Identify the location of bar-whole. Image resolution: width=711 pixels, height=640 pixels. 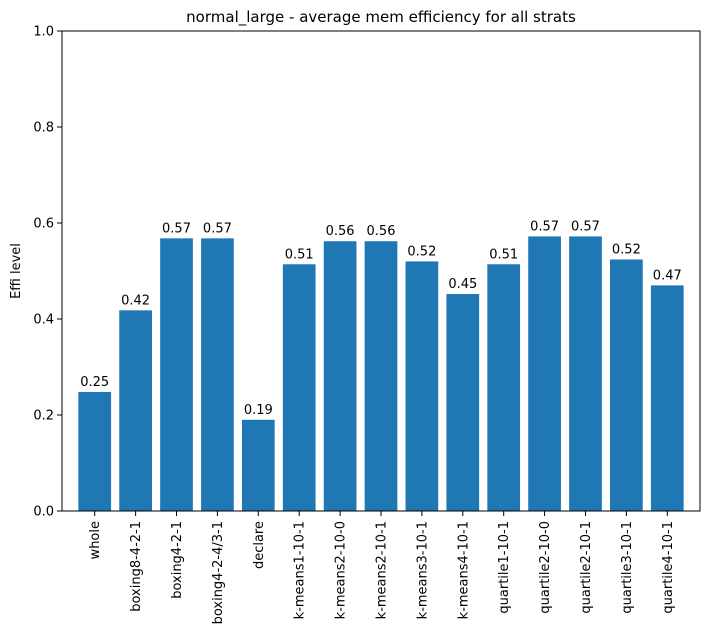
(95, 451).